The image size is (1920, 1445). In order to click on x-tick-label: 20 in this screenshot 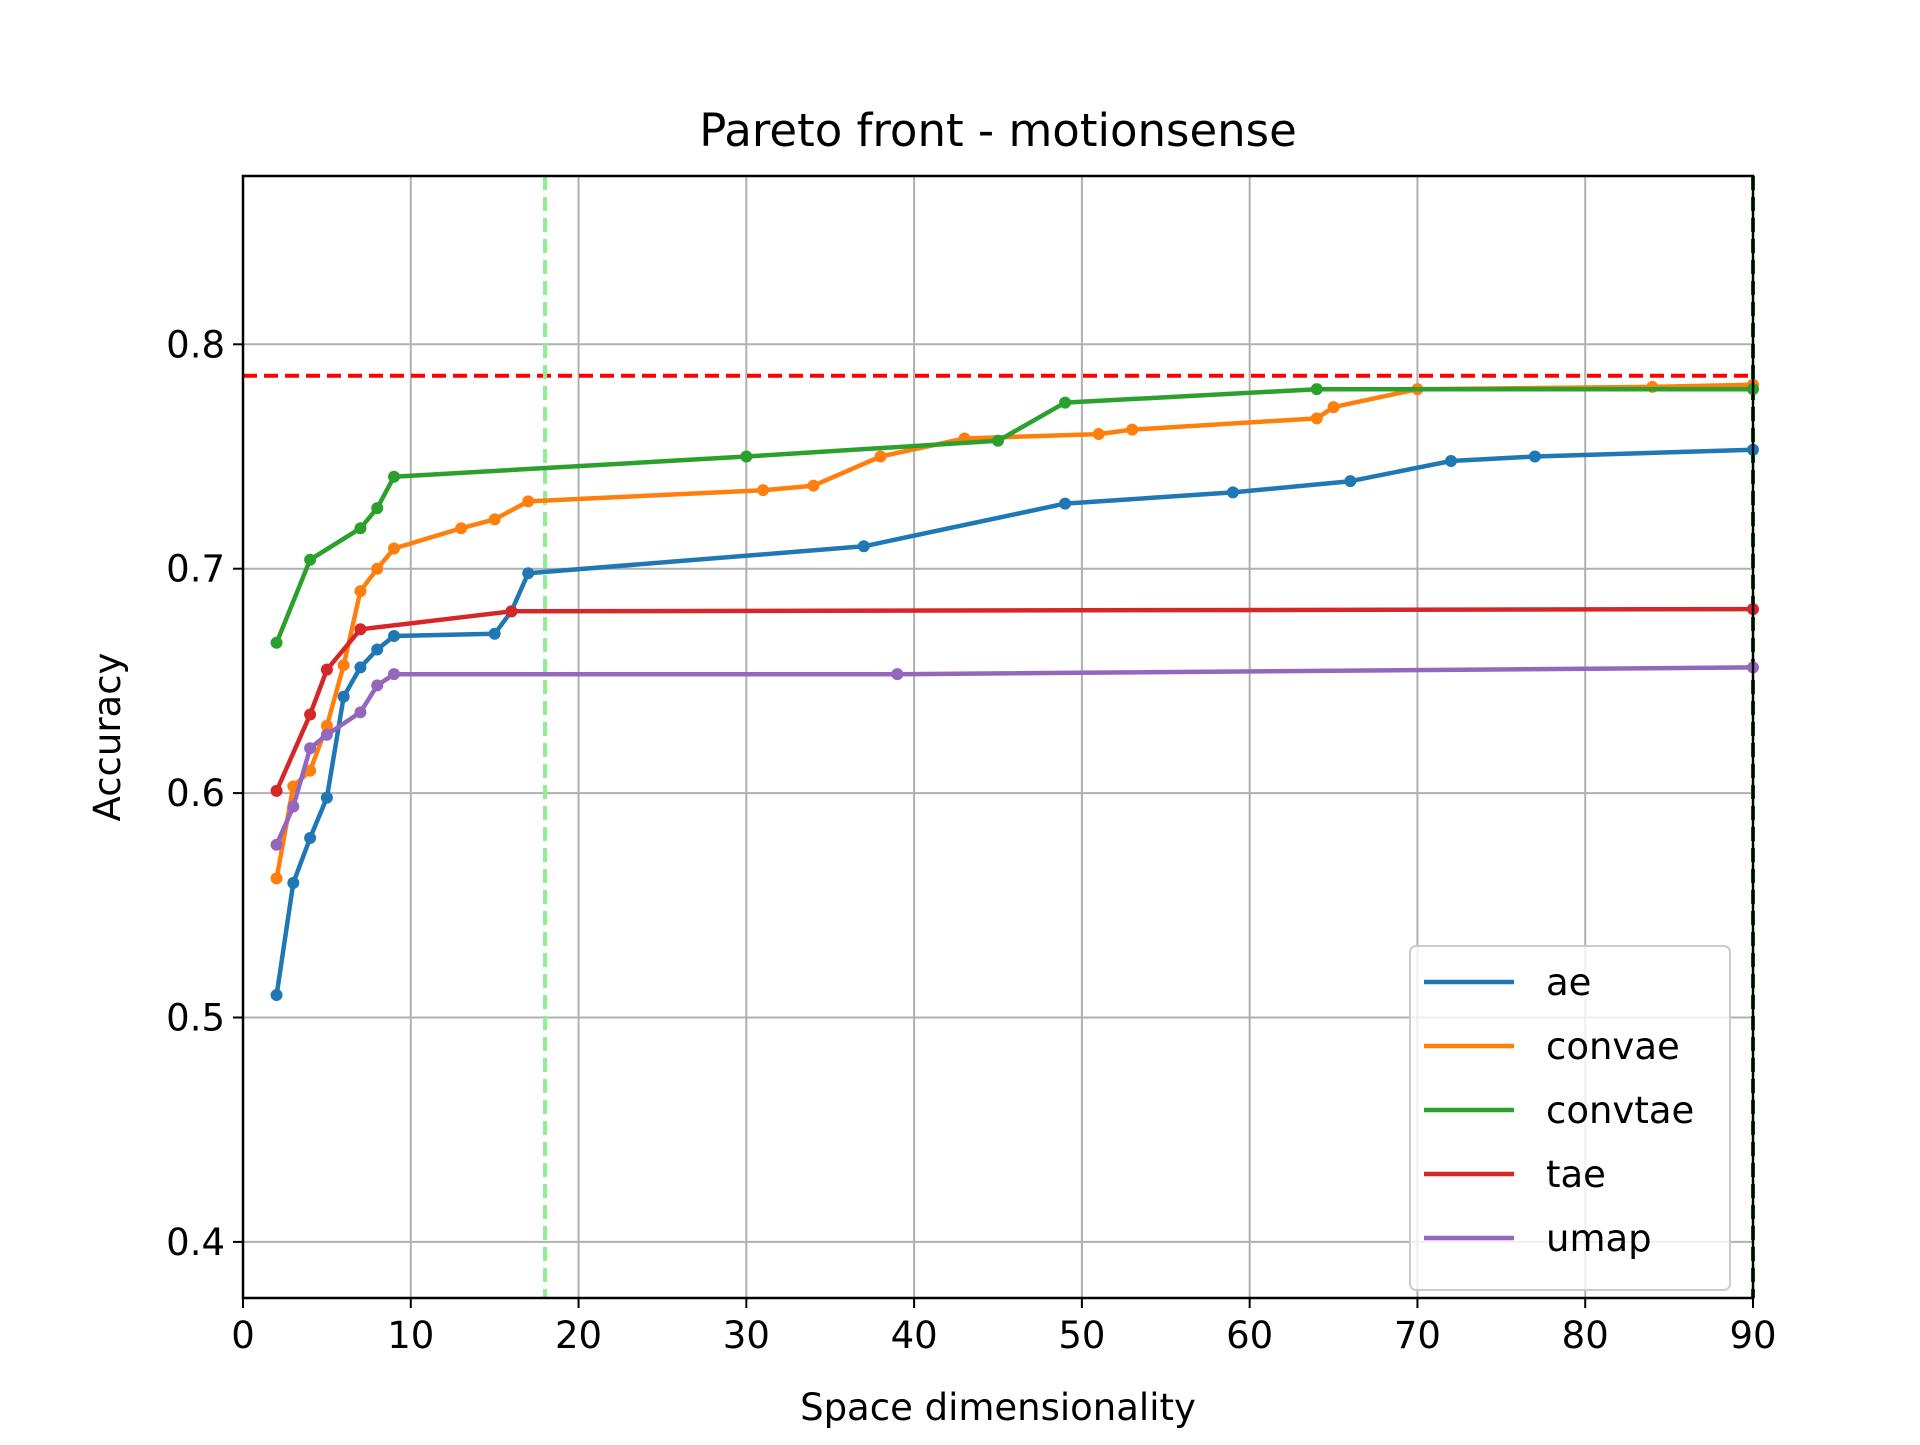, I will do `click(578, 1335)`.